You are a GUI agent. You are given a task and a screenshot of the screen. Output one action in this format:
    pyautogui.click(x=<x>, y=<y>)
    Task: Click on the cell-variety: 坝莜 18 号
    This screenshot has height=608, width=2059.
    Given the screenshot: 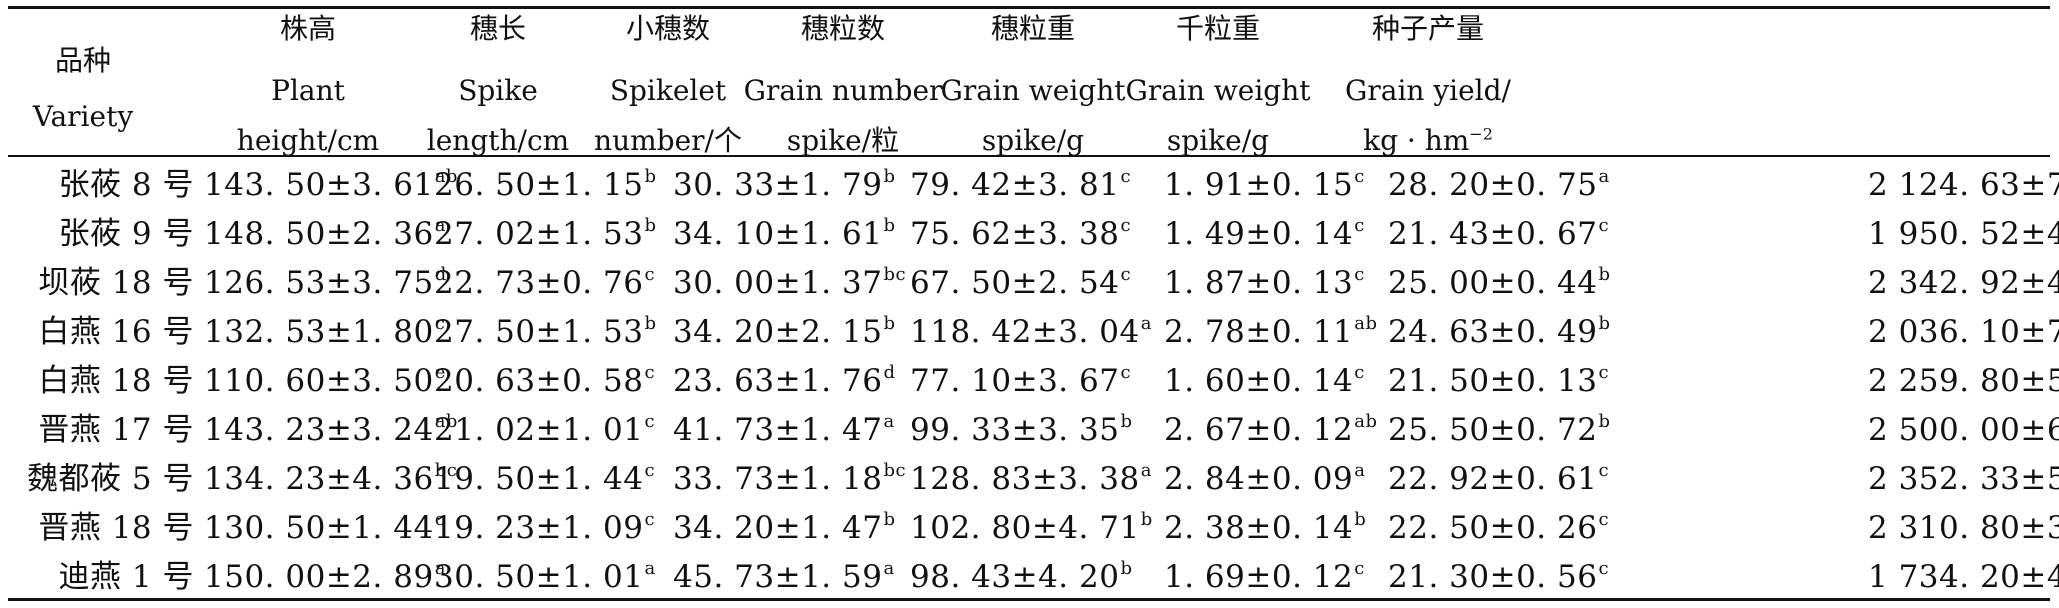 What is the action you would take?
    pyautogui.click(x=116, y=283)
    